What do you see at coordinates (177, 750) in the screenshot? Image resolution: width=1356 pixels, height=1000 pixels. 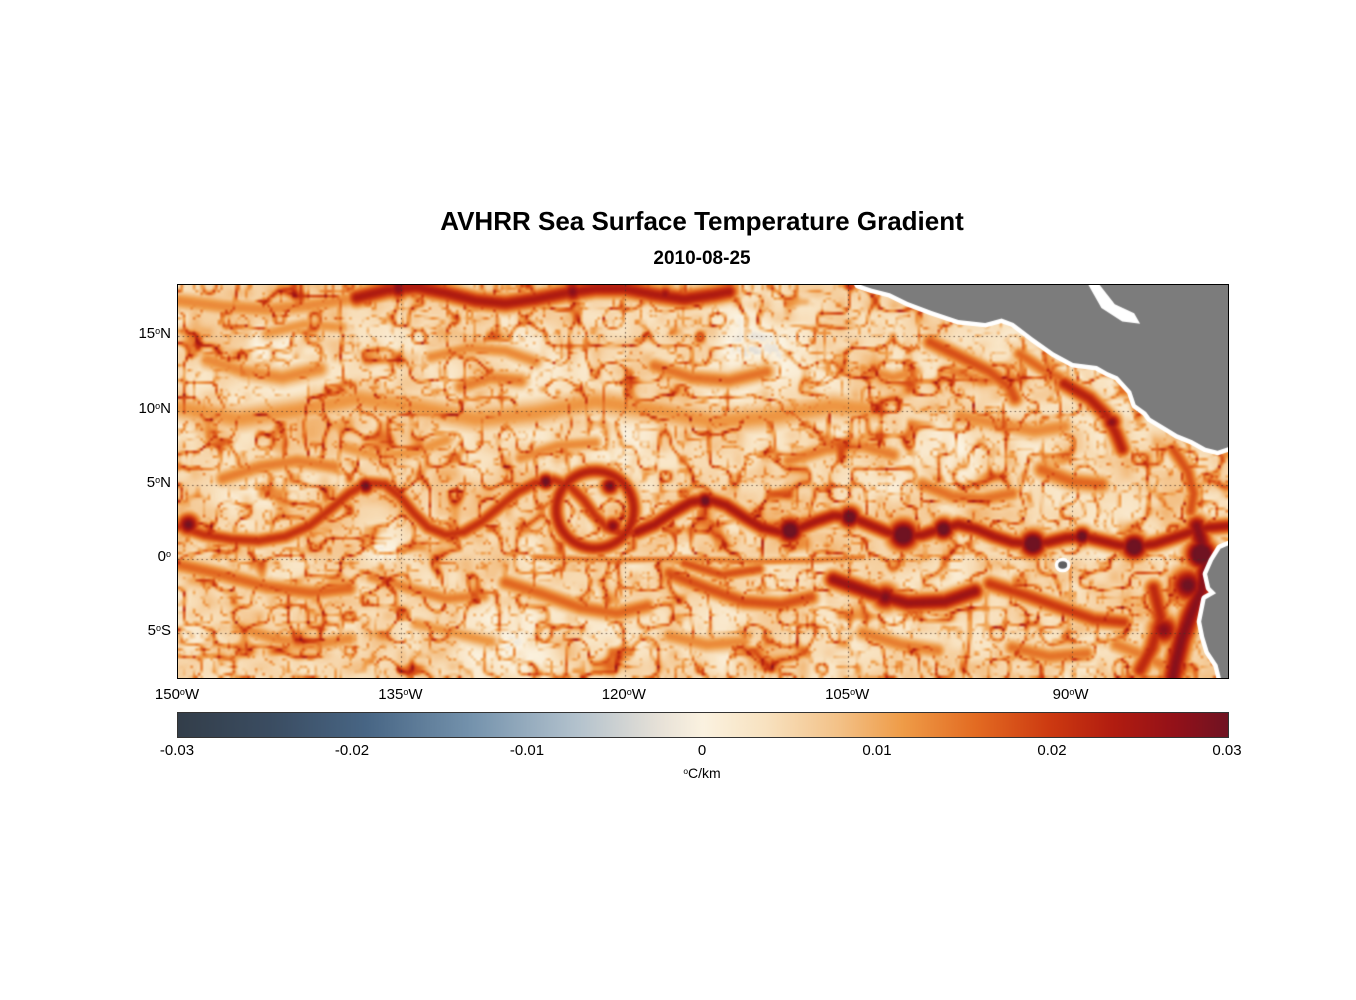 I see `colorbar-tick-label: -0.03` at bounding box center [177, 750].